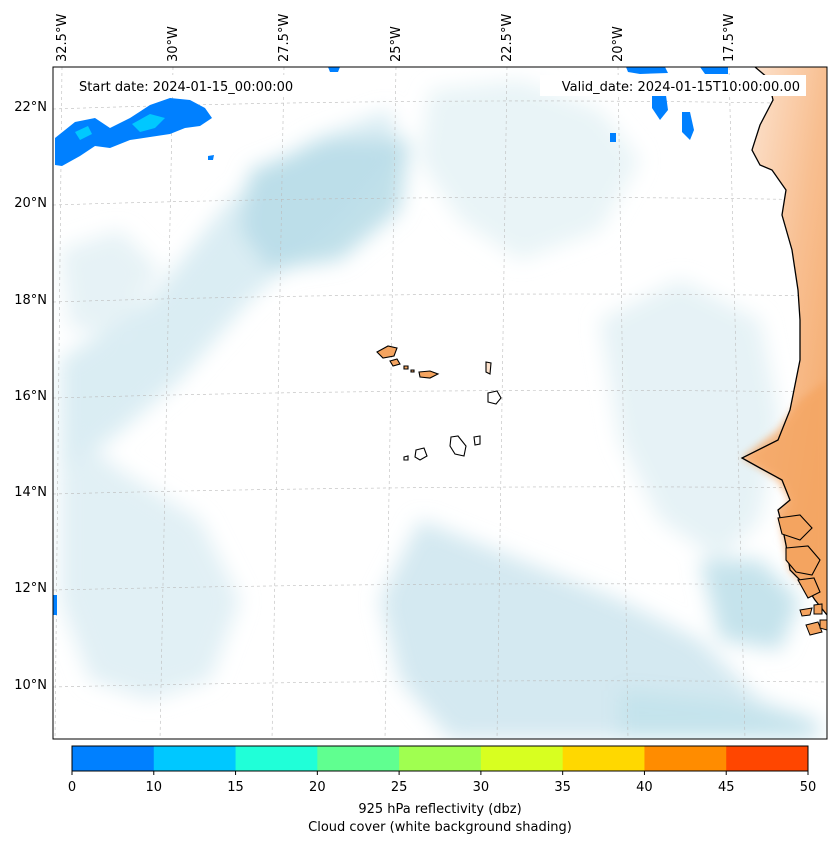 This screenshot has width=837, height=843. What do you see at coordinates (440, 827) in the screenshot?
I see `colorbar-sublabel: Cloud cover (white background shading)` at bounding box center [440, 827].